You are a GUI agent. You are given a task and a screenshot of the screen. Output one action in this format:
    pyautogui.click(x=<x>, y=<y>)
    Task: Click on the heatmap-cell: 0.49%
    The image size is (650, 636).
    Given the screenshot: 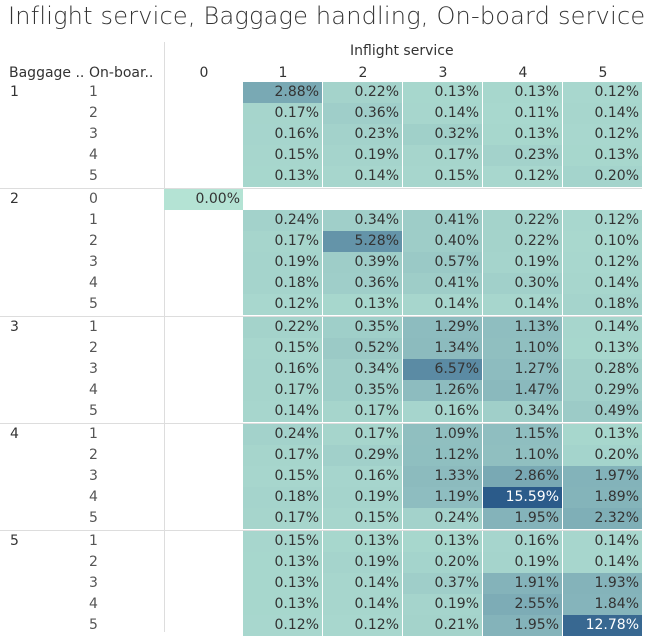 What is the action you would take?
    pyautogui.click(x=602, y=411)
    